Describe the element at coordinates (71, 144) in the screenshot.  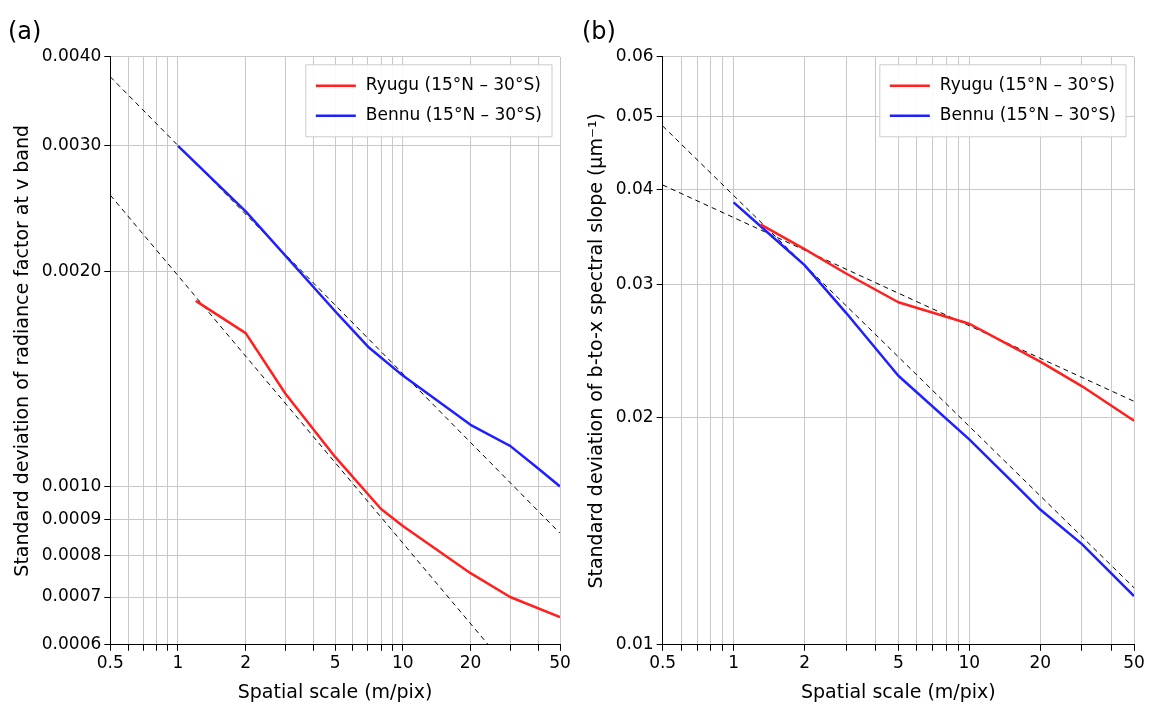
I see `y-tick-label: 0.0030` at that location.